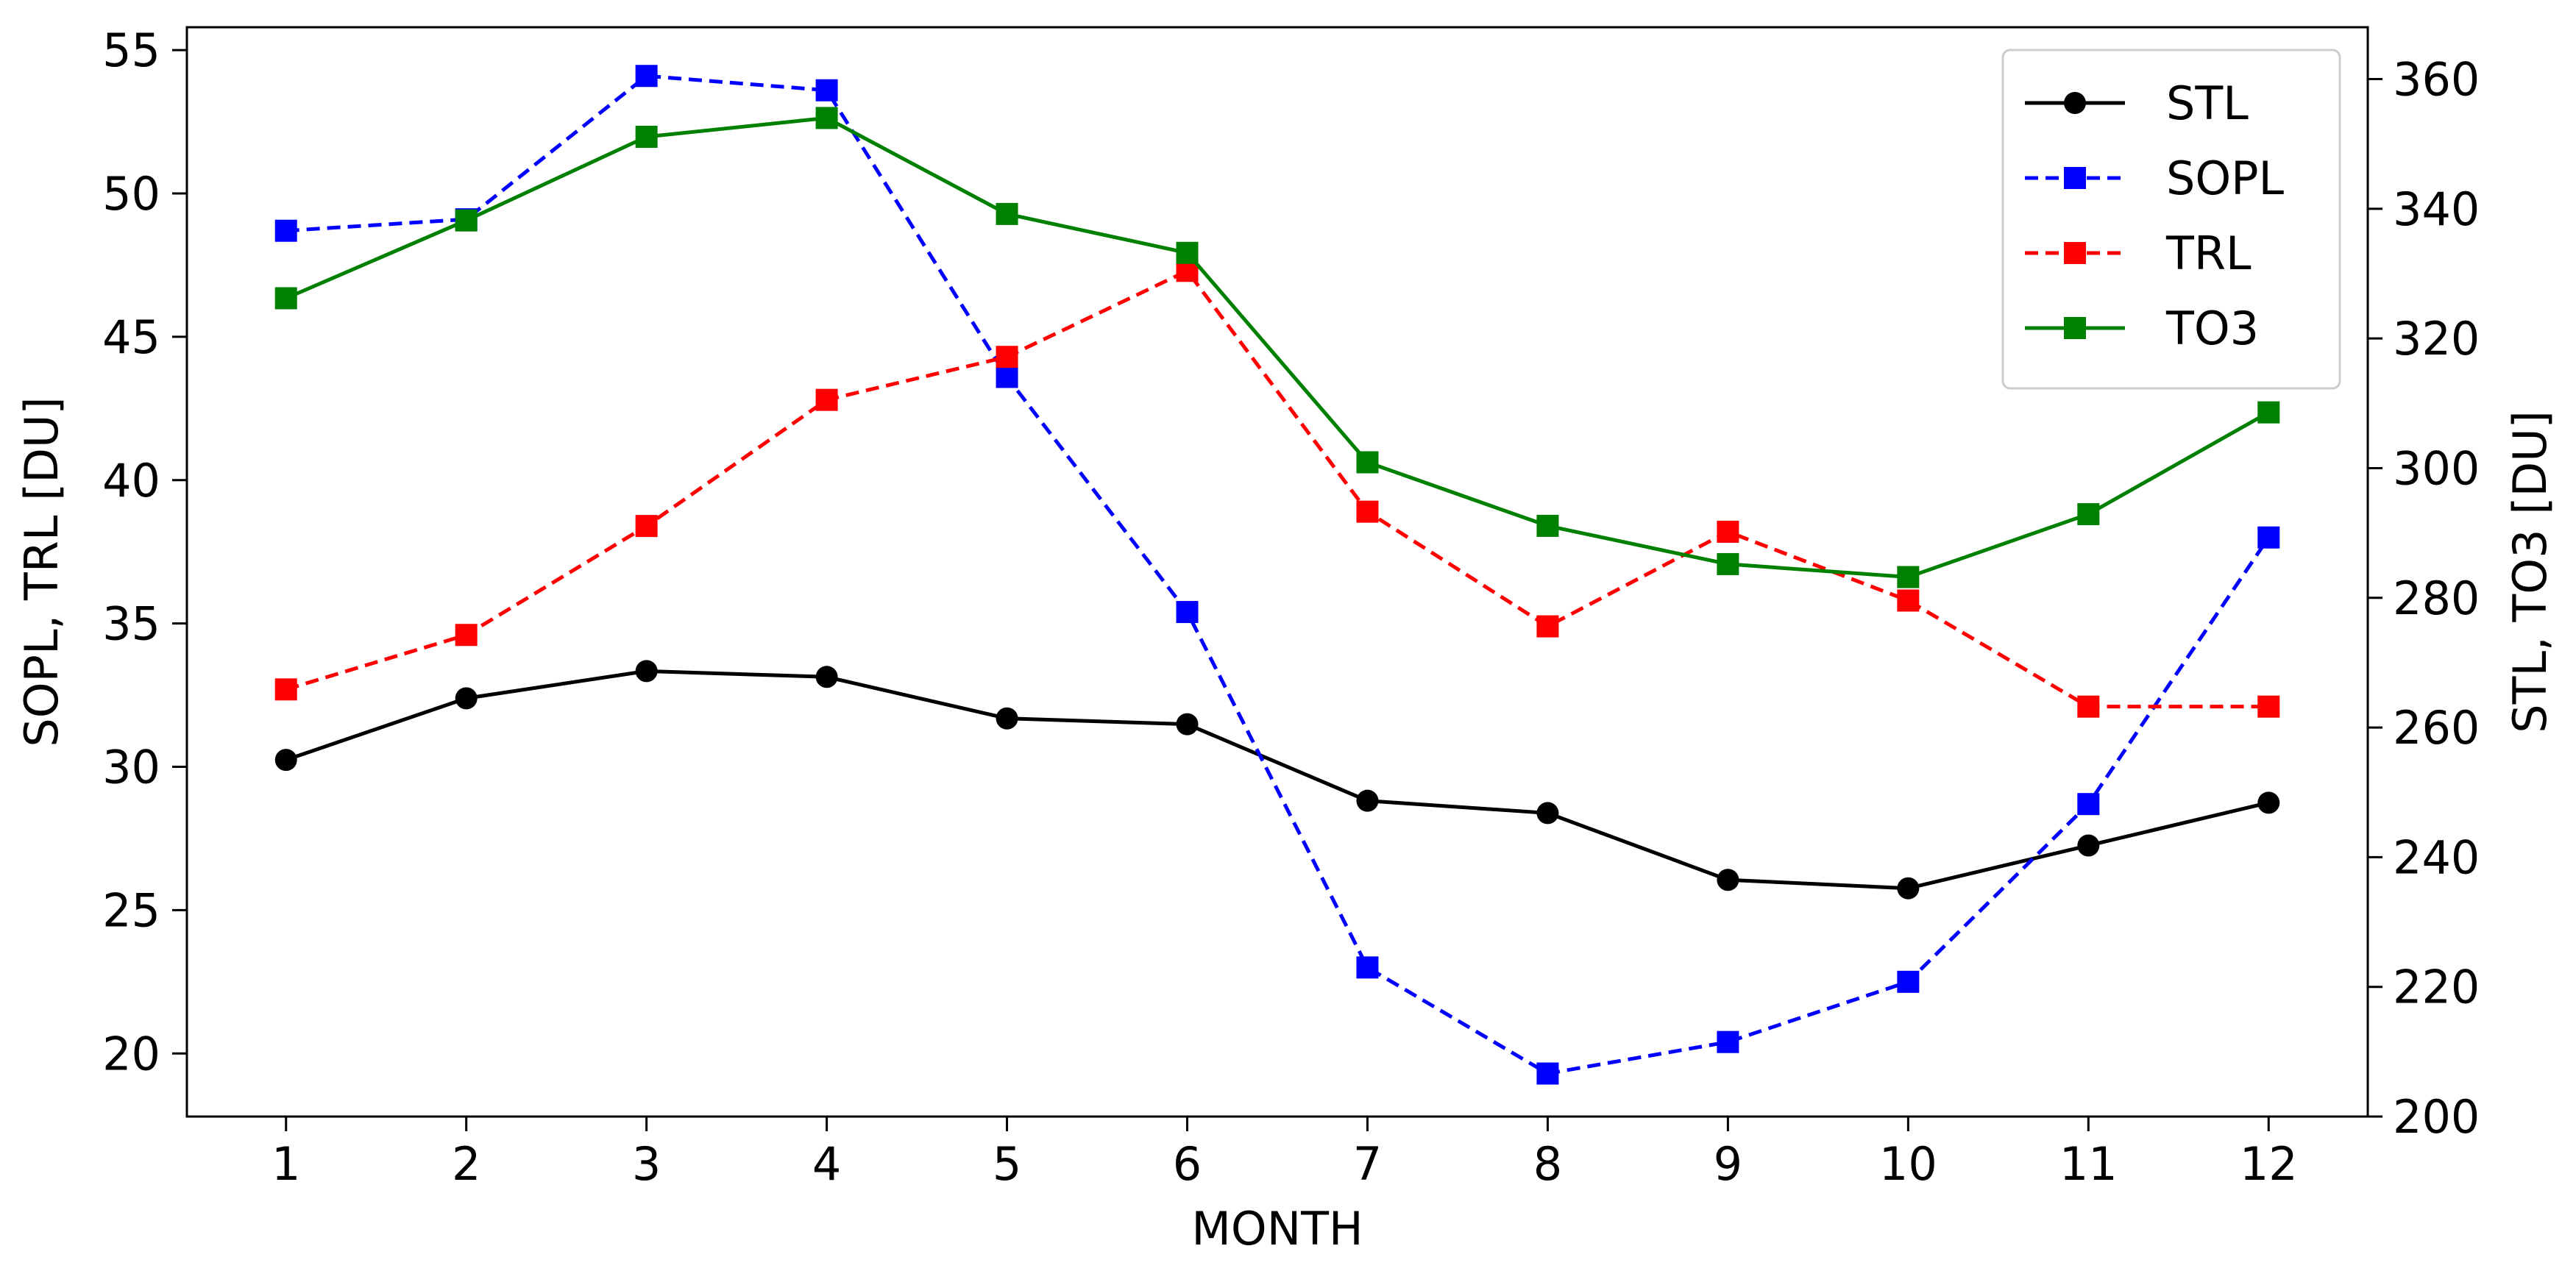  Describe the element at coordinates (2208, 254) in the screenshot. I see `legend-label-trl: TRL` at that location.